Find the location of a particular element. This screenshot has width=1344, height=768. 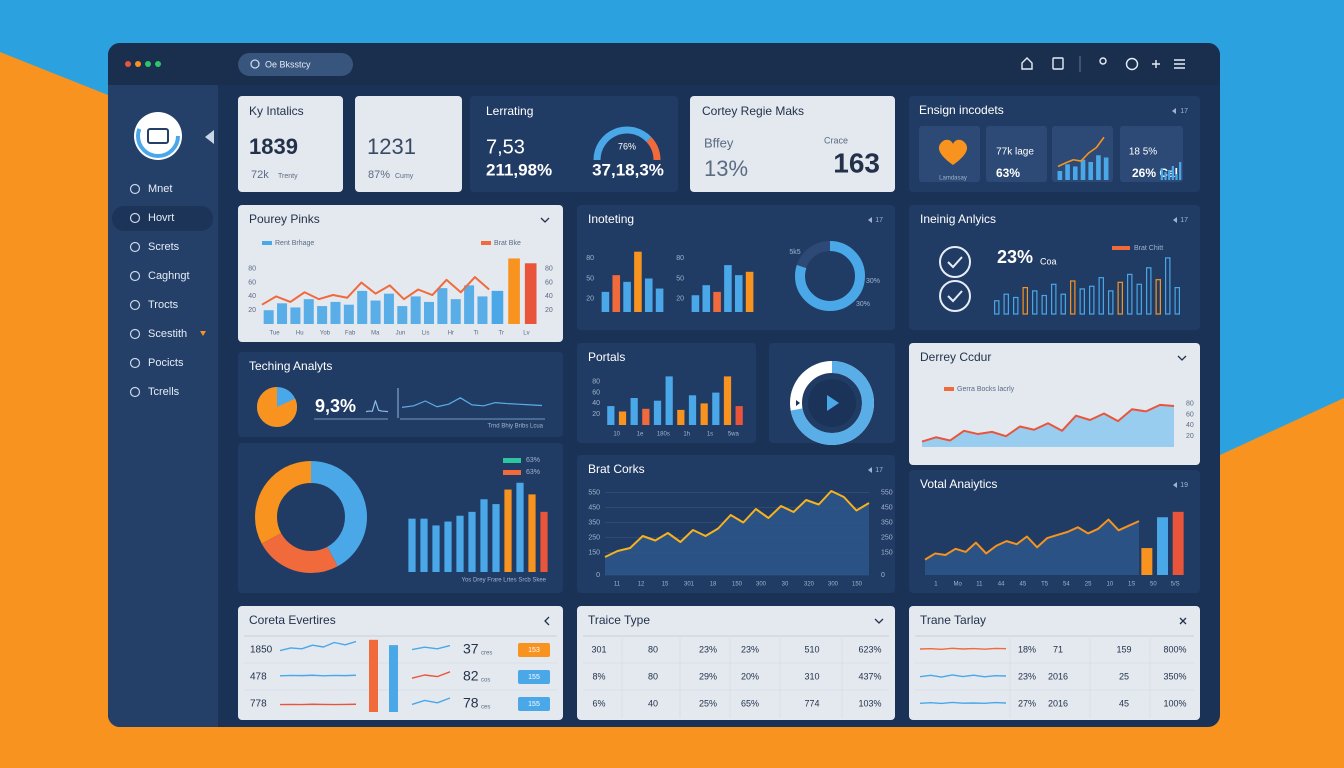

label: 163 is located at coordinates (856, 162).